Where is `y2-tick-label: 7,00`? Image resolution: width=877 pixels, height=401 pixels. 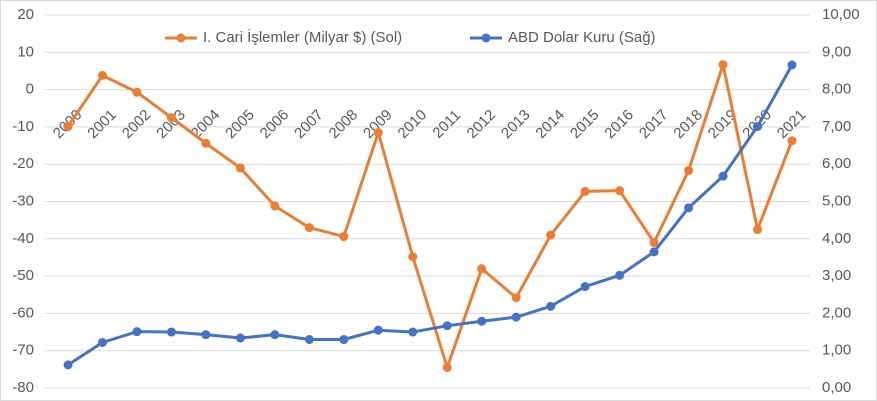
y2-tick-label: 7,00 is located at coordinates (836, 126).